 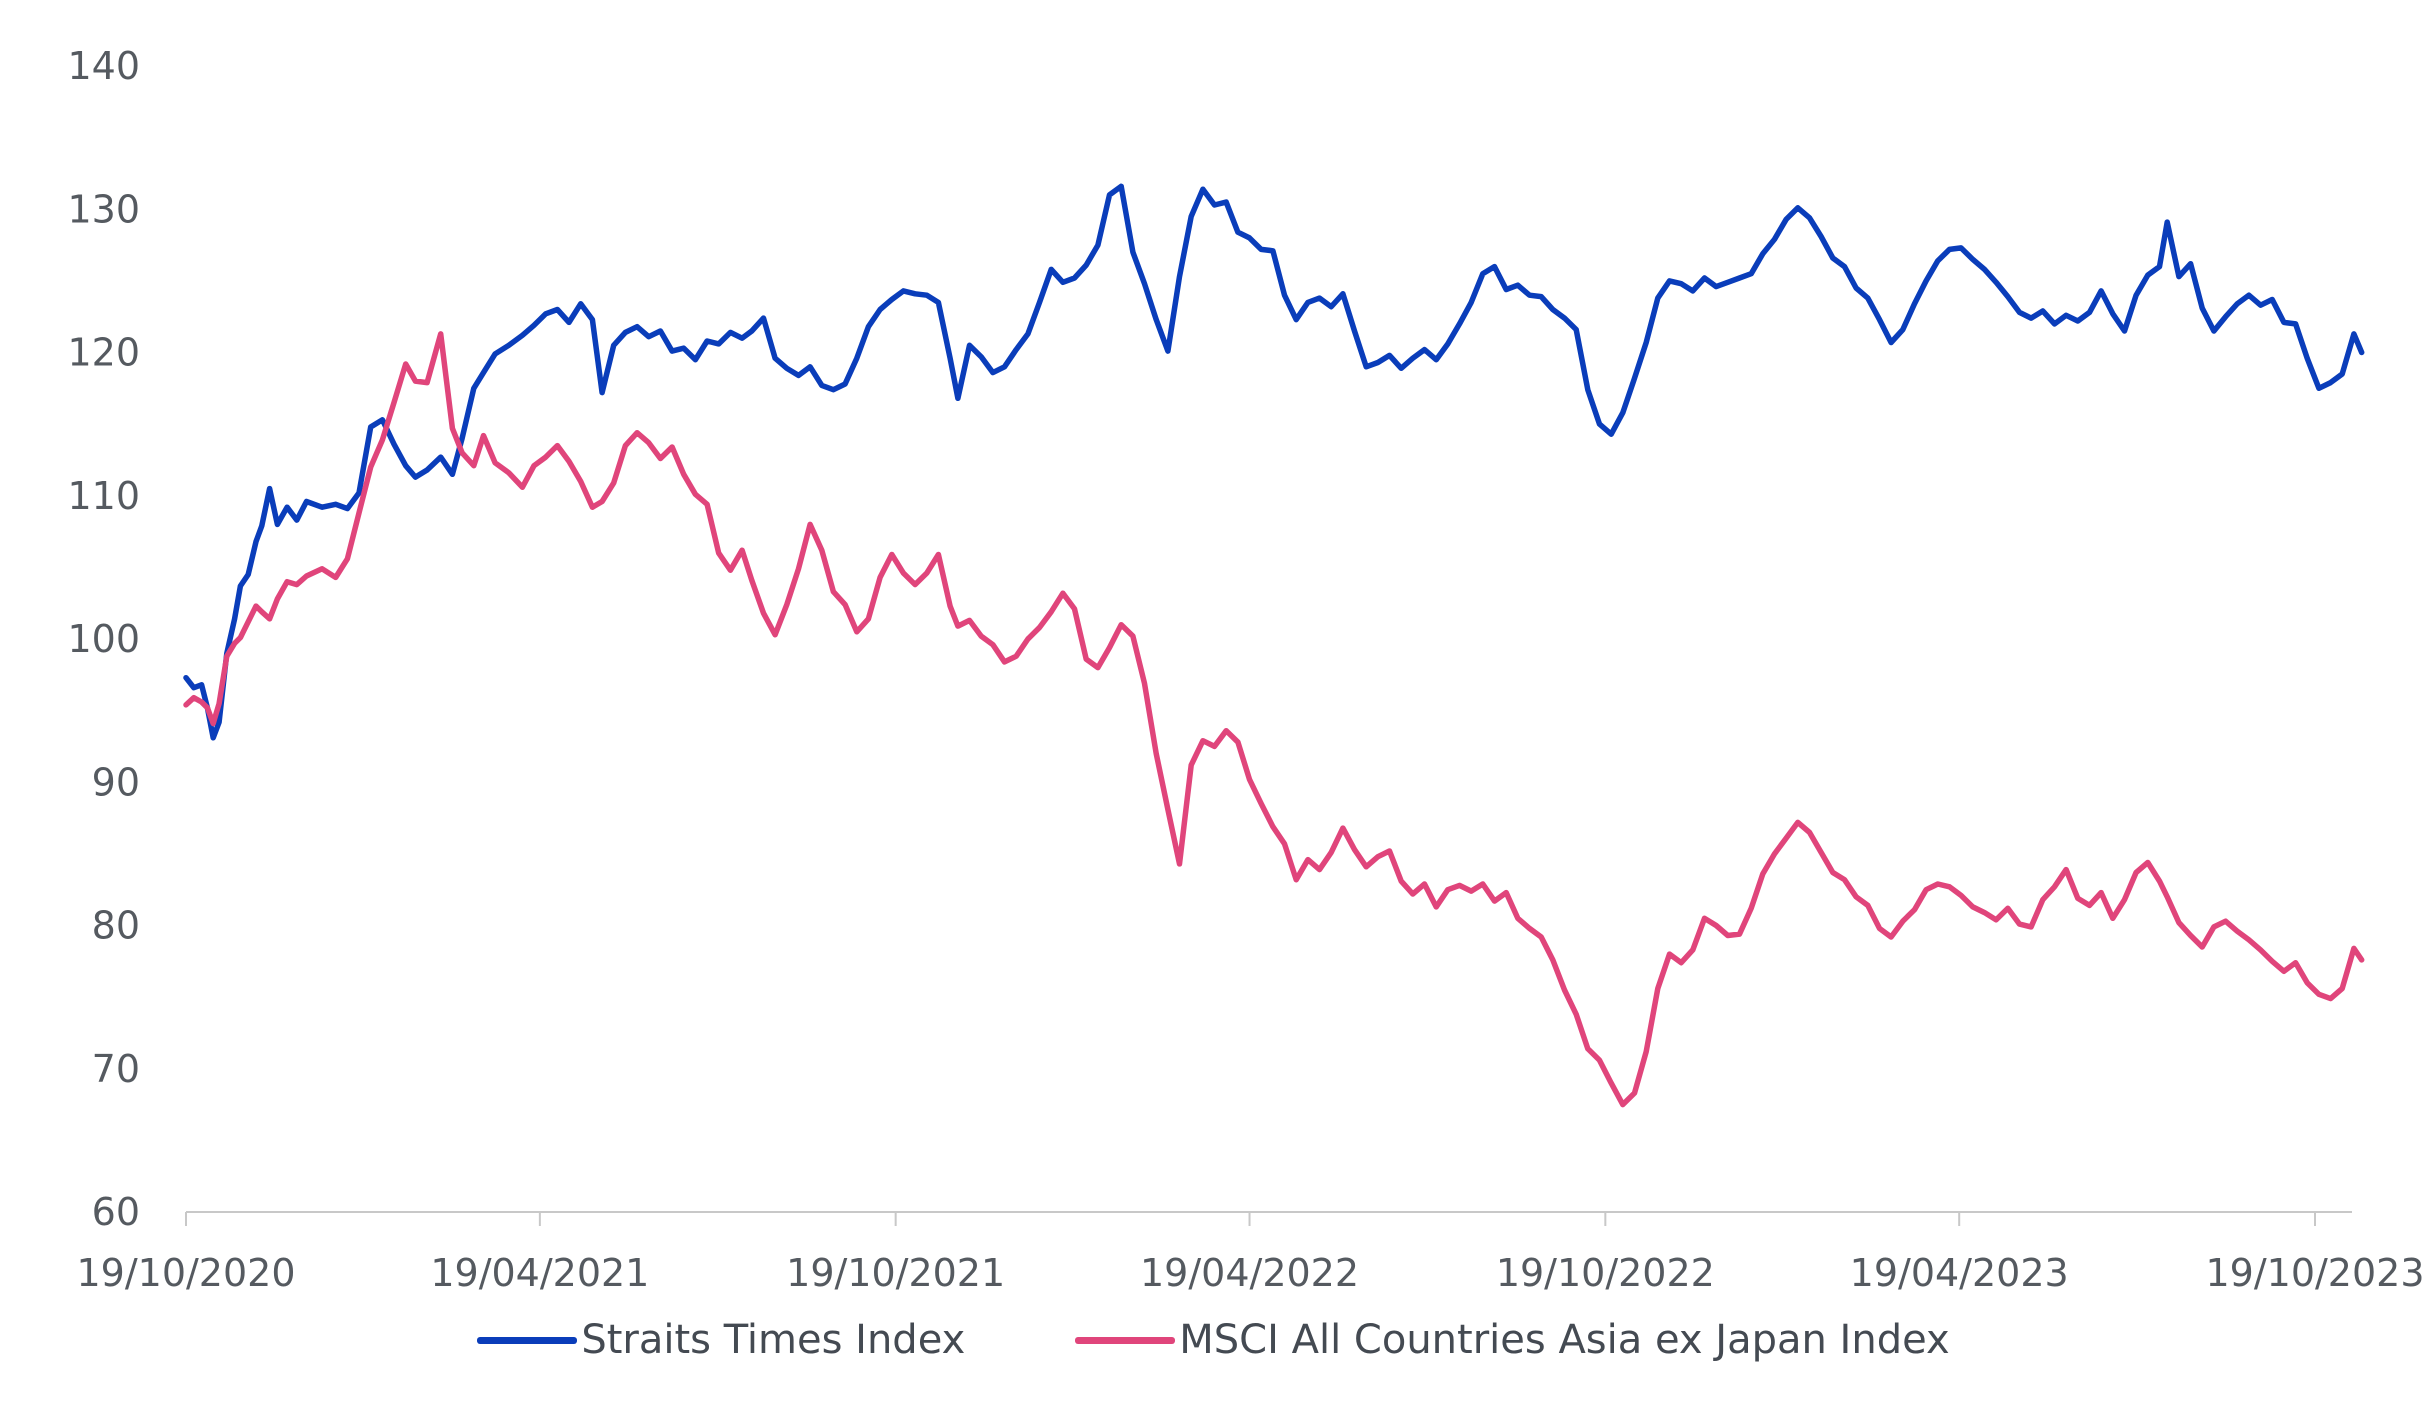 I want to click on y-axis: 60 70 80 90 100 110 120 130 140, so click(x=103, y=639).